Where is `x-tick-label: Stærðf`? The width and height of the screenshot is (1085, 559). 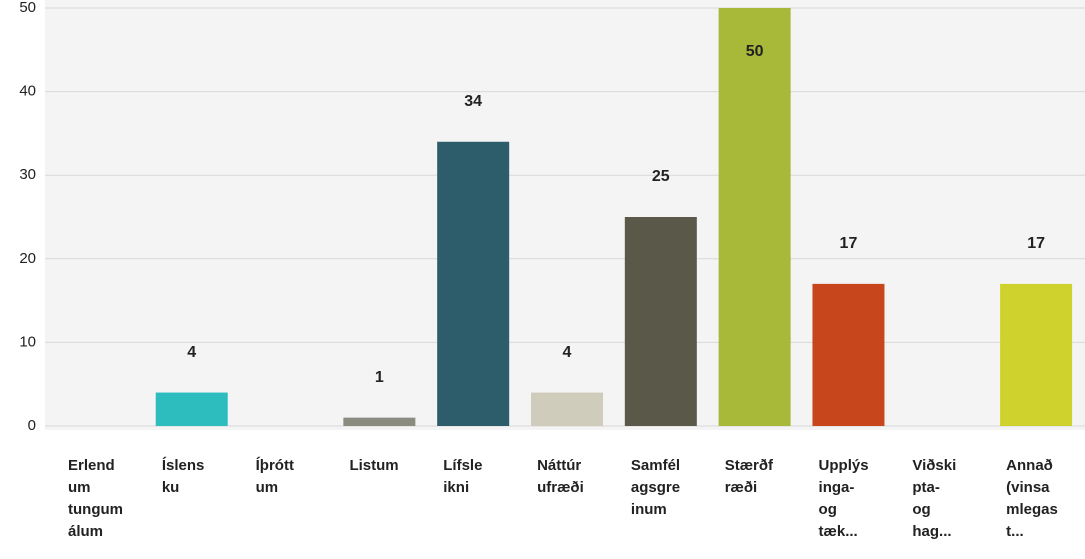
x-tick-label: Stærðf is located at coordinates (749, 465).